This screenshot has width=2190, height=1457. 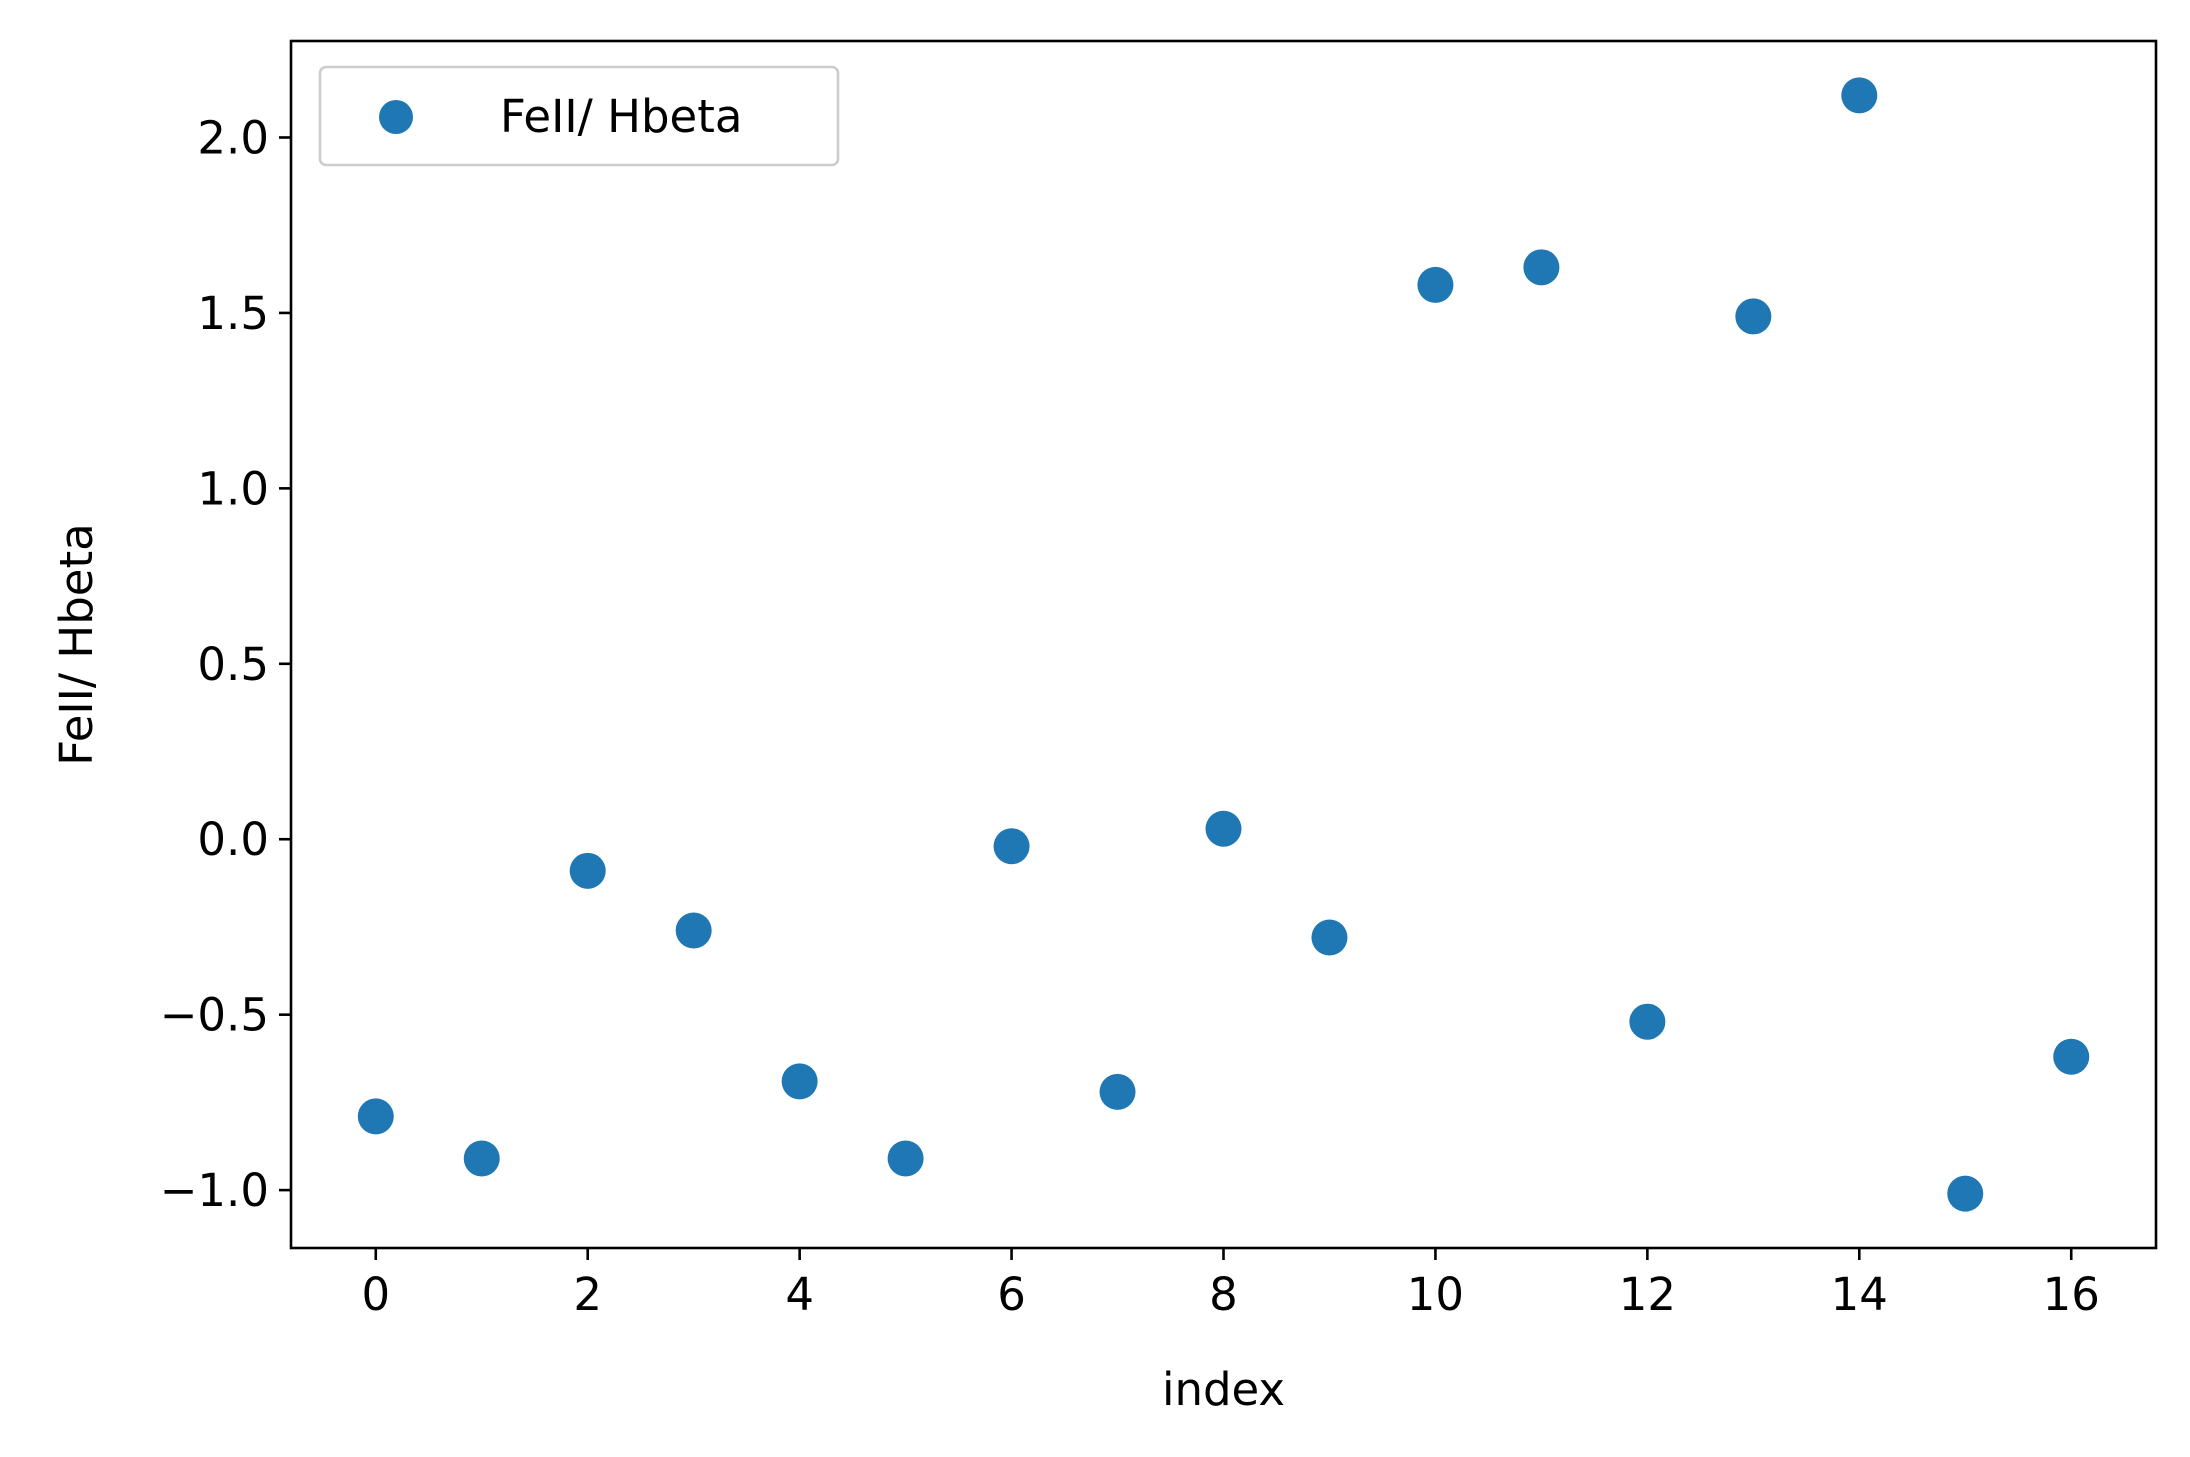 I want to click on y-axis-ticks: −1.0 −0.5 0.0 0.5 1.0 1.5 2.0, so click(x=225, y=664).